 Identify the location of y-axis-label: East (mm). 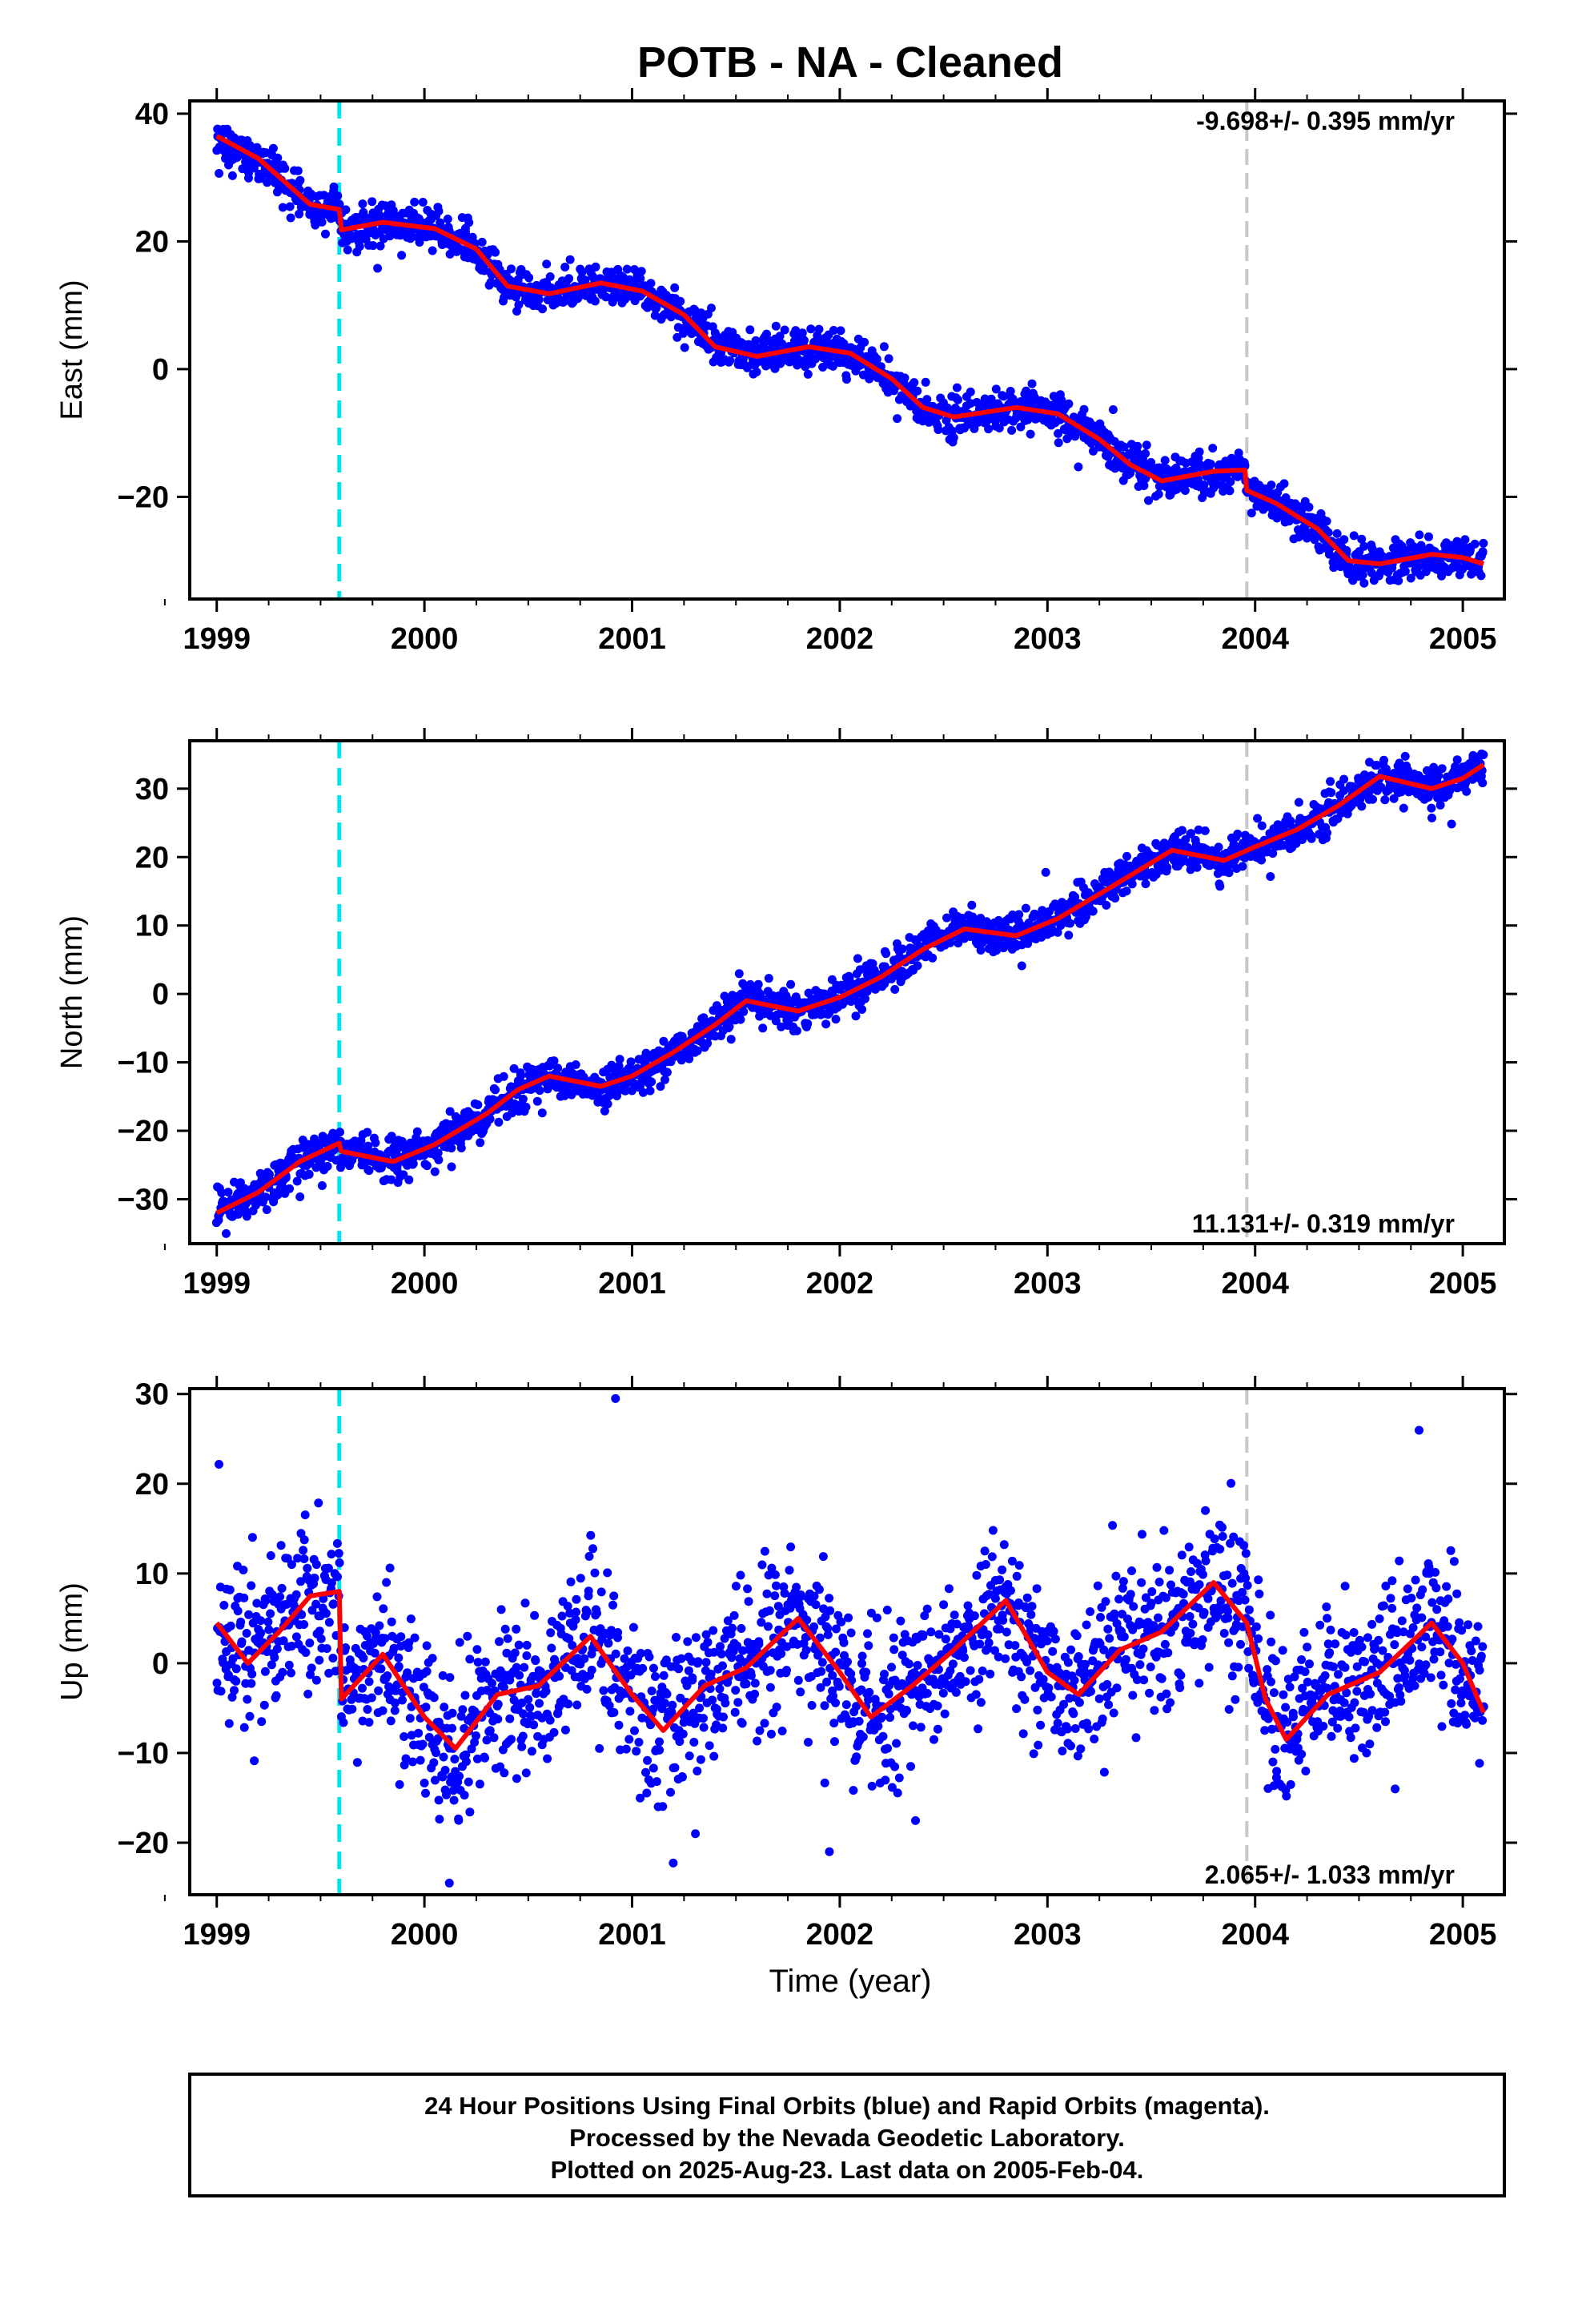
(72, 349).